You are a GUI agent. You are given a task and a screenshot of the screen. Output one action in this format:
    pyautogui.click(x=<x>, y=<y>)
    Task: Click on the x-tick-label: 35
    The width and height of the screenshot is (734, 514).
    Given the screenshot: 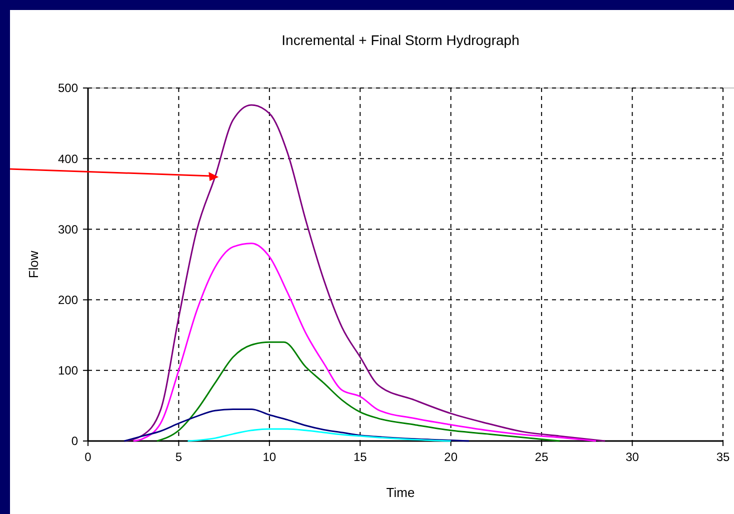 What is the action you would take?
    pyautogui.click(x=723, y=457)
    